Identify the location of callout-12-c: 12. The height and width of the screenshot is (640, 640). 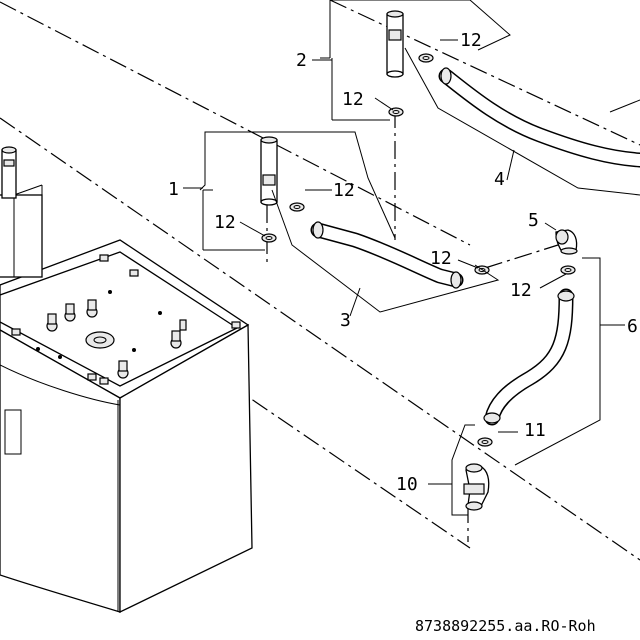
(344, 190).